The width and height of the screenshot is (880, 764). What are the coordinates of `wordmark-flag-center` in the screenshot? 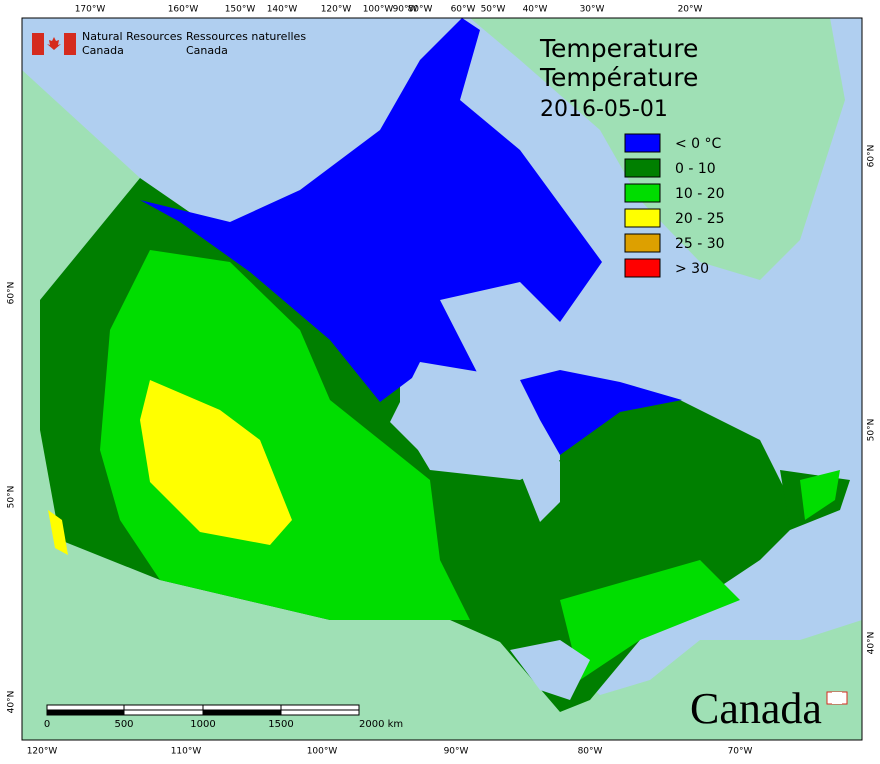 It's located at (837, 698).